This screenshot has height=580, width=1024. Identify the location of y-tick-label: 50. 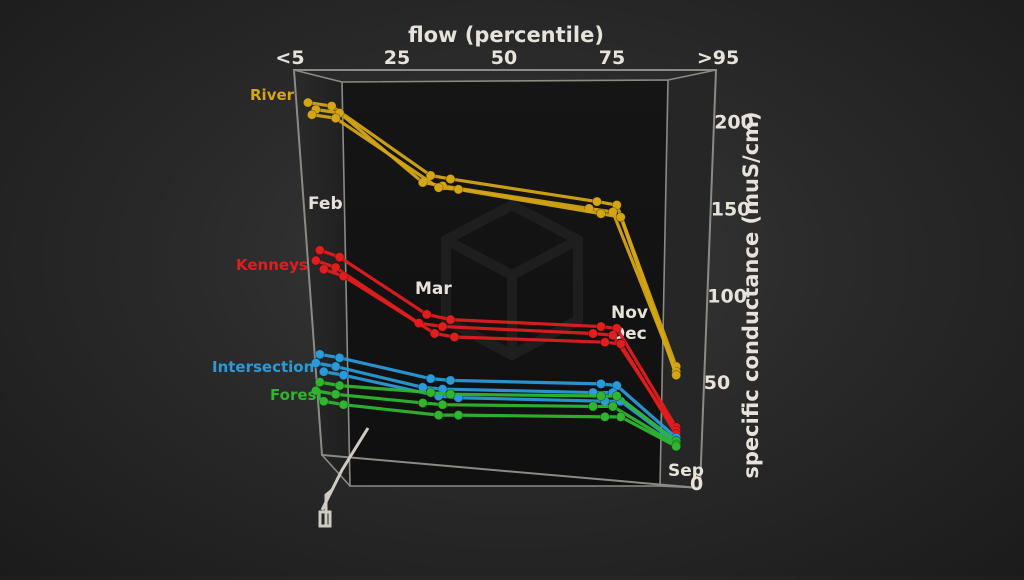
(717, 383).